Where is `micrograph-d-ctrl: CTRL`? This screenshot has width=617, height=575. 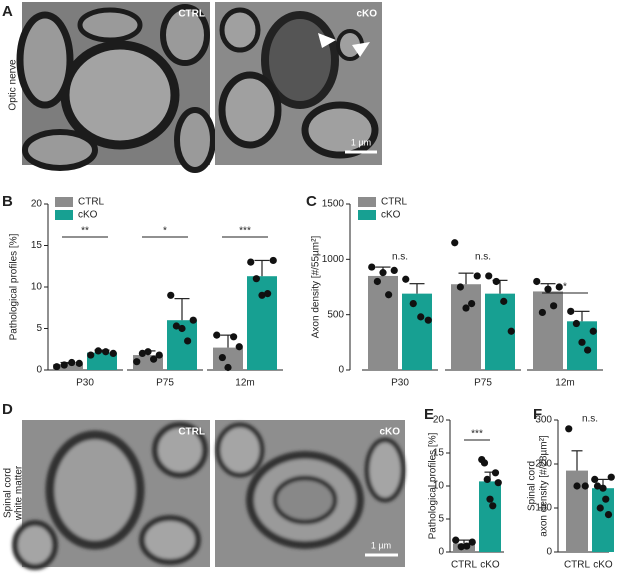
micrograph-d-ctrl: CTRL is located at coordinates (111, 495).